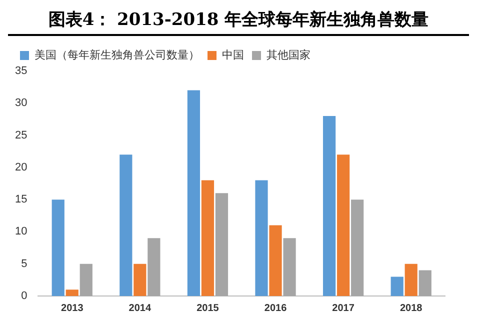  I want to click on x-tick-label: 2014, so click(140, 308).